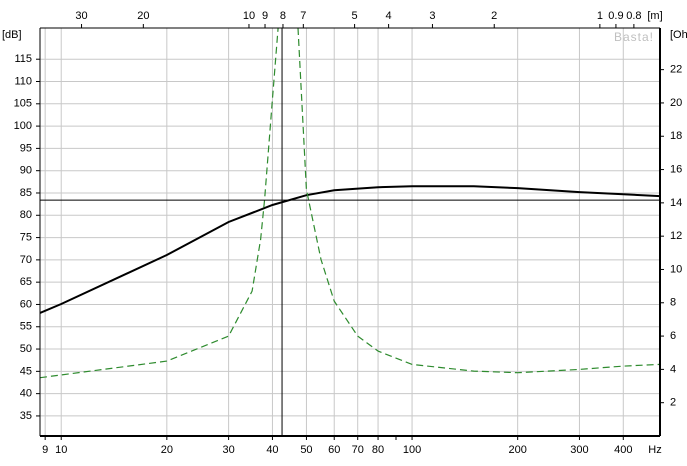 Image resolution: width=687 pixels, height=466 pixels. I want to click on x2-tick-label: 2, so click(494, 16).